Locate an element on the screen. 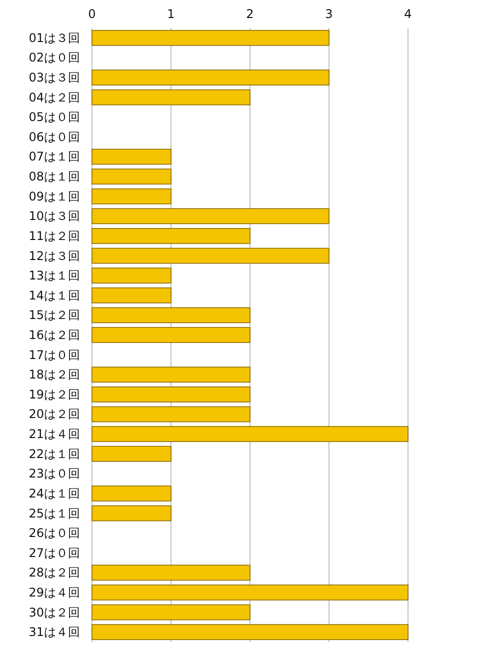 The image size is (478, 652). y-tick-label: 05は０回 is located at coordinates (54, 117).